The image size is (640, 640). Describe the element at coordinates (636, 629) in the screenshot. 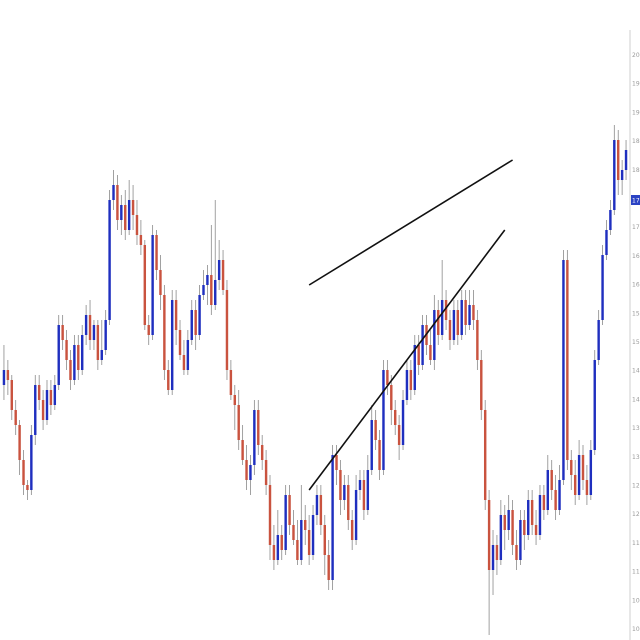

I see `y-tick-label: 10` at that location.